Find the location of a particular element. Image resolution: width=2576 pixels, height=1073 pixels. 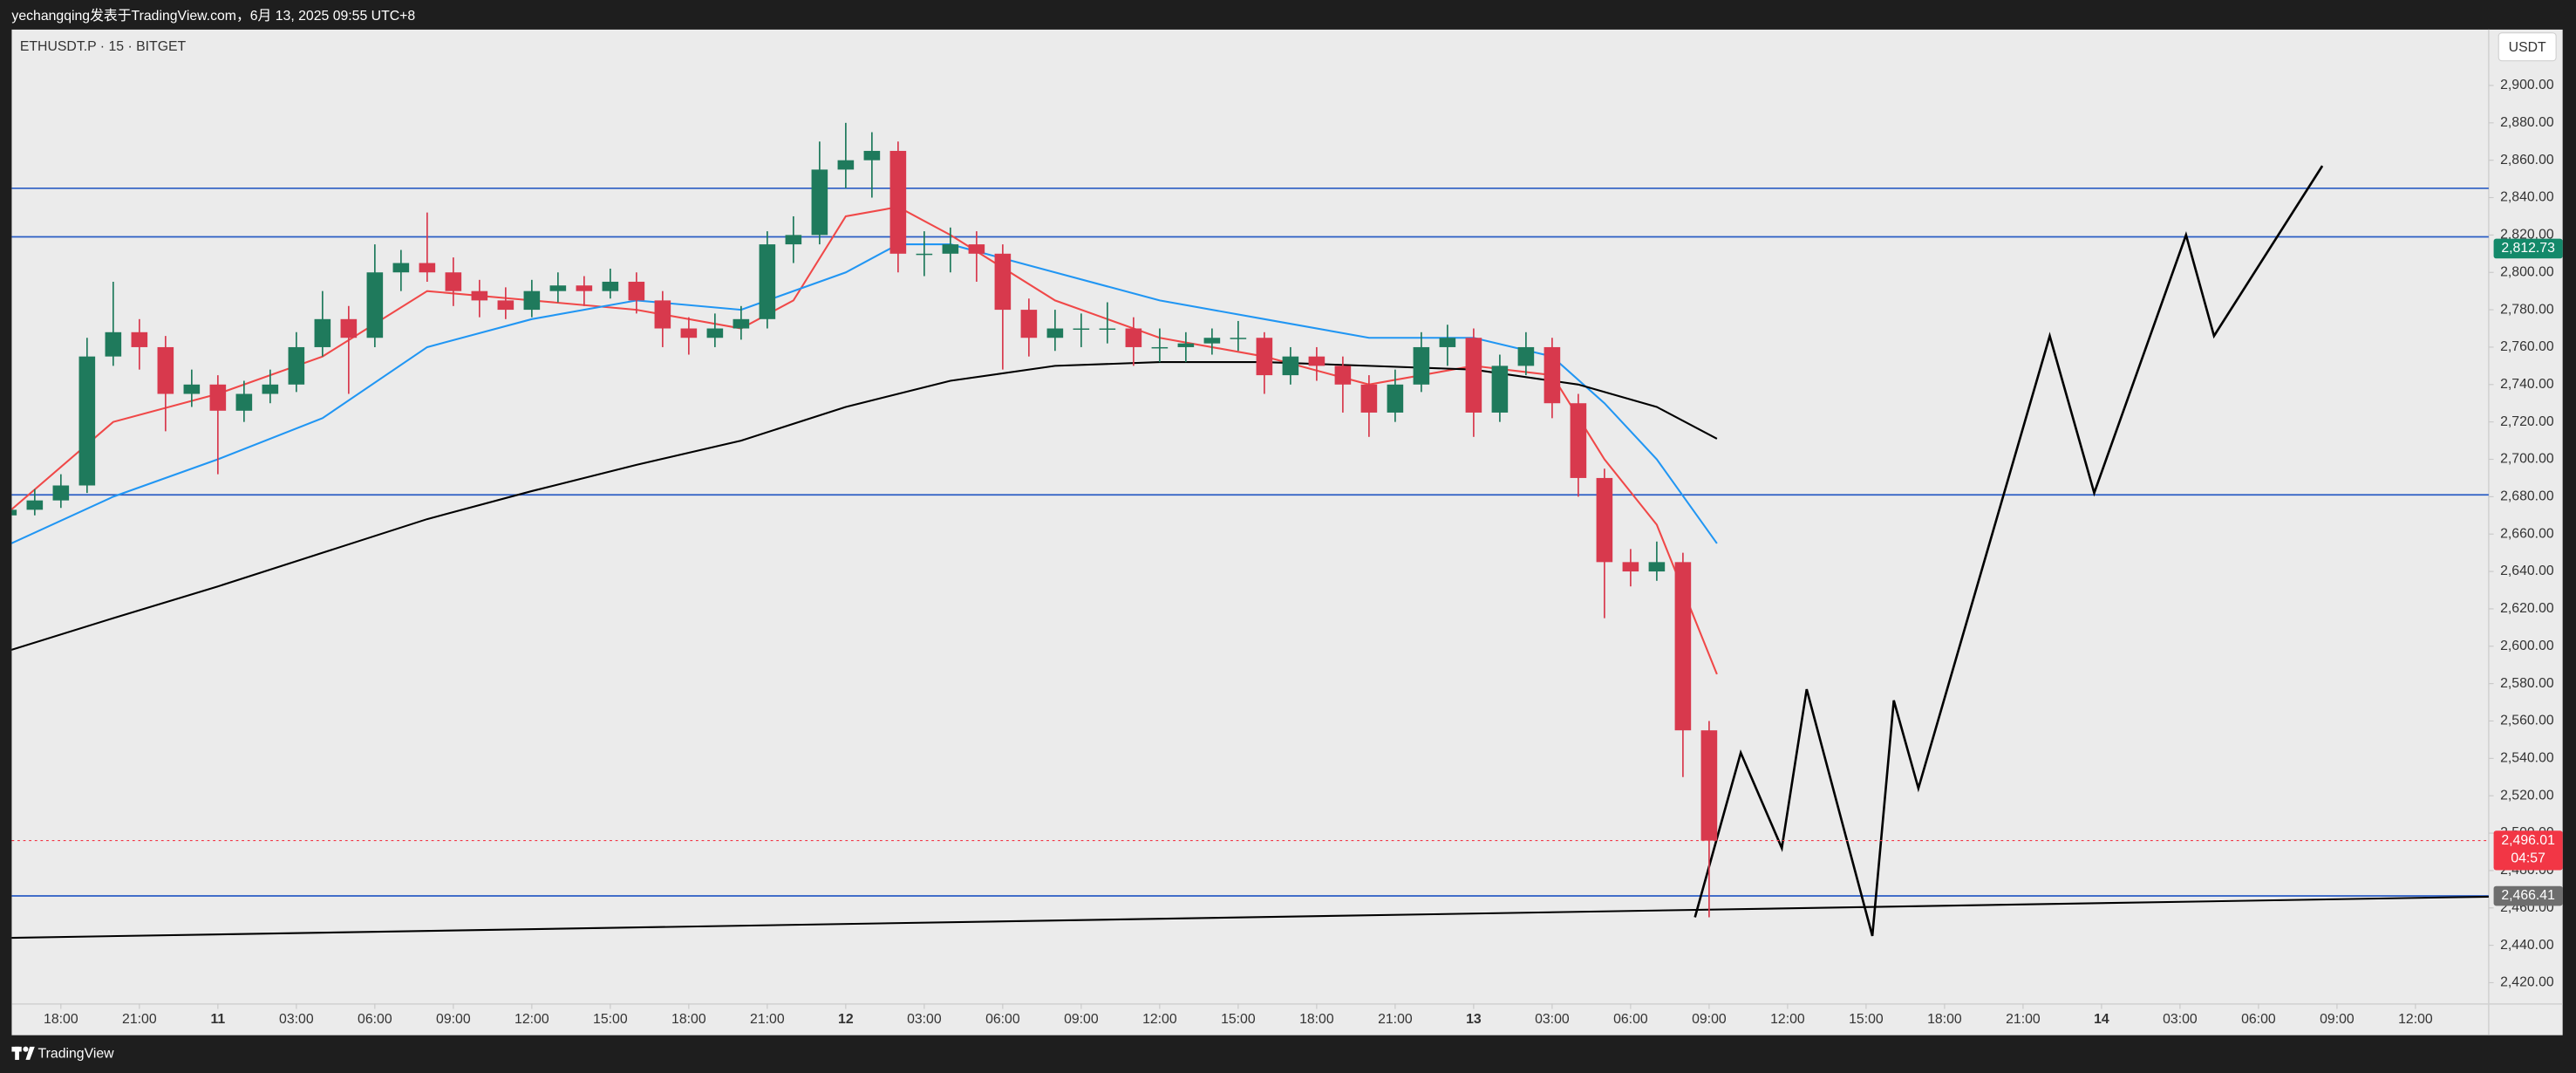

y-tick-label: 2,700.00 is located at coordinates (2527, 459).